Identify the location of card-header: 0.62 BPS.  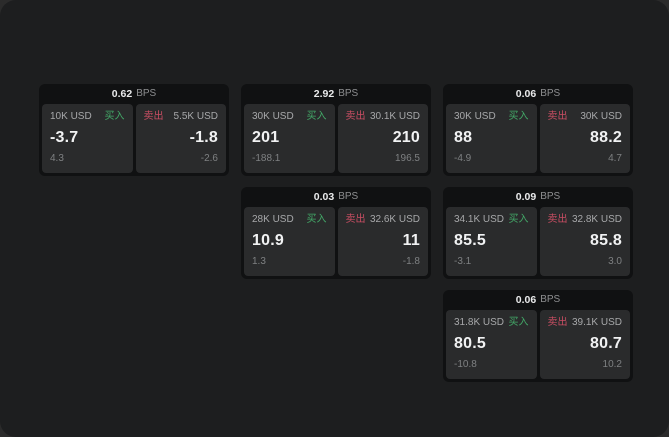
(134, 94).